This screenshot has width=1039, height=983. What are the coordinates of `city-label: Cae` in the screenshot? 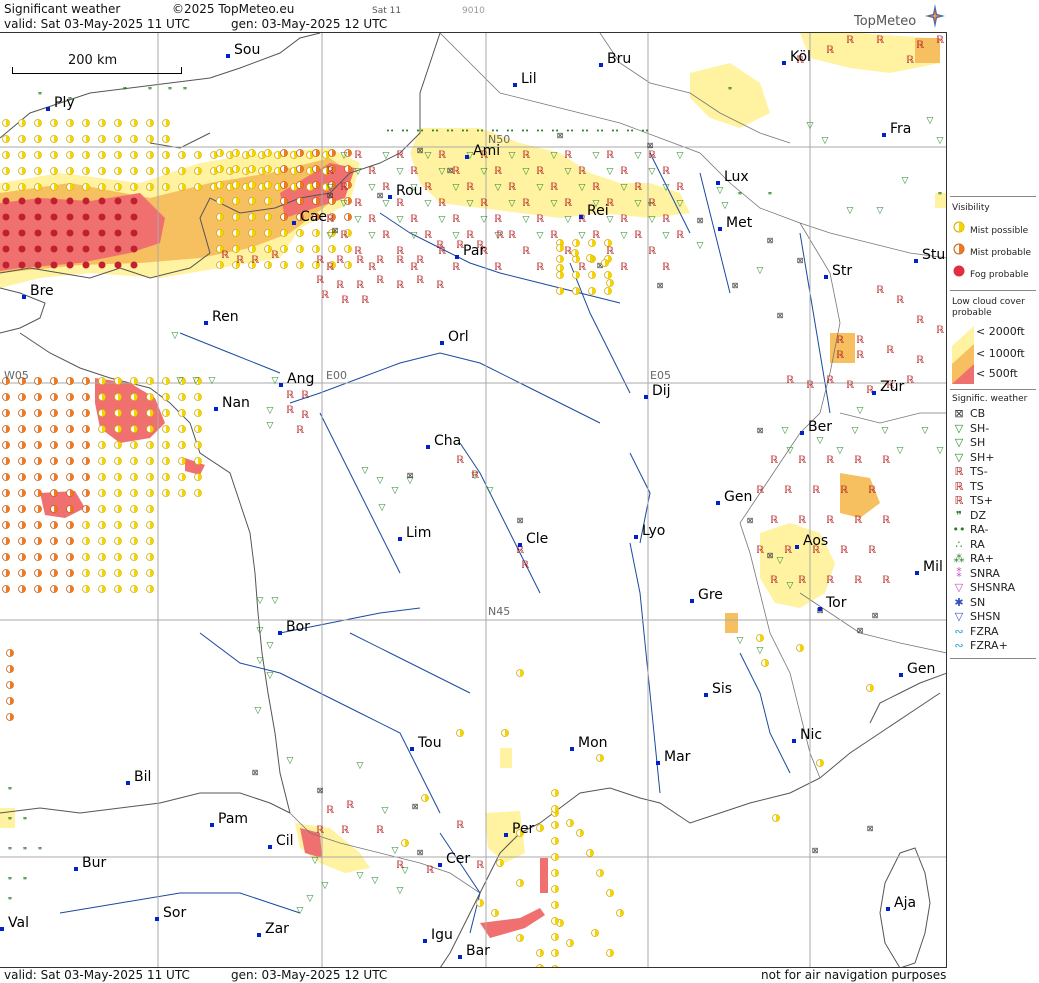 It's located at (309, 217).